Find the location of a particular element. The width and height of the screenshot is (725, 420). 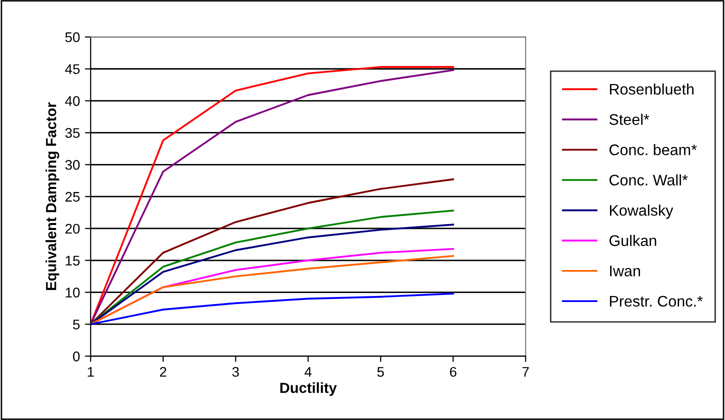

x-tick-label: 5 is located at coordinates (380, 372).